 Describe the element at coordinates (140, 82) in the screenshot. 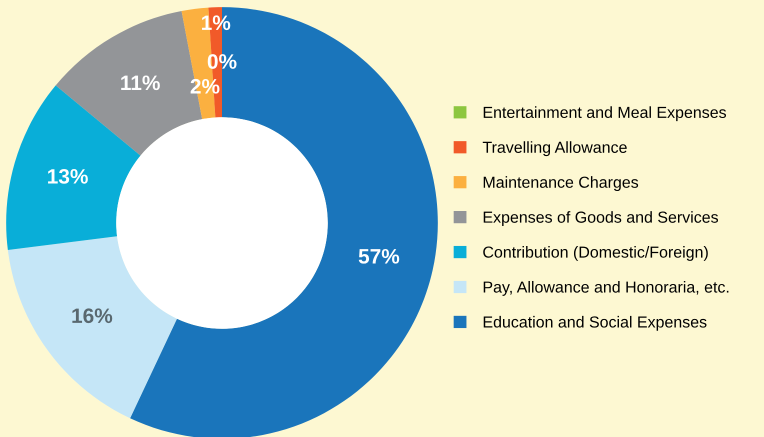

I see `data-label: 11%` at that location.